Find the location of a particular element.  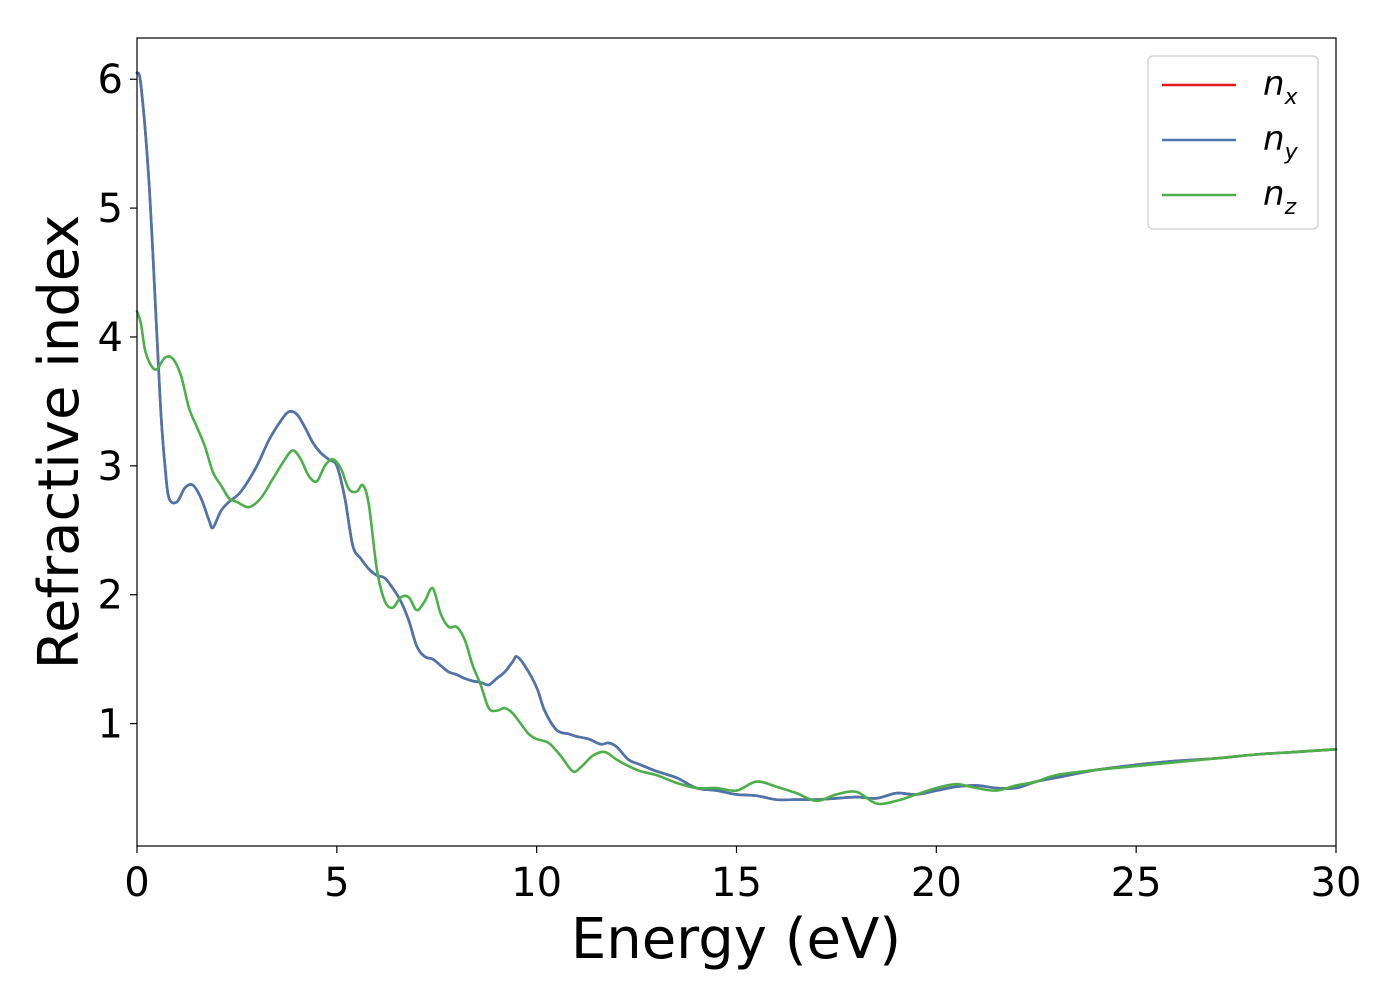

y-tick-label: 2 is located at coordinates (110, 596).